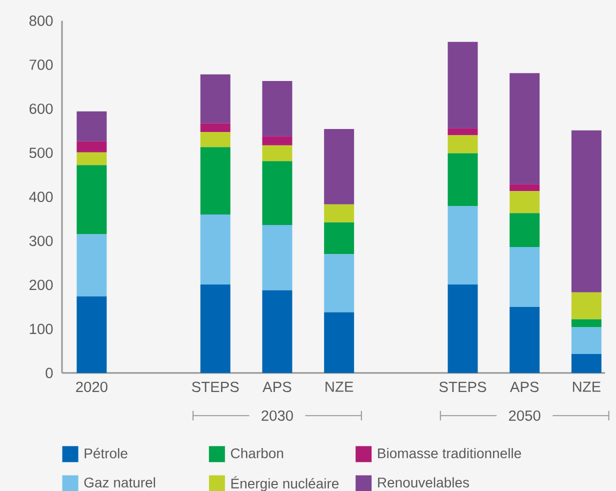  I want to click on legend-label: Renouvelables, so click(424, 482).